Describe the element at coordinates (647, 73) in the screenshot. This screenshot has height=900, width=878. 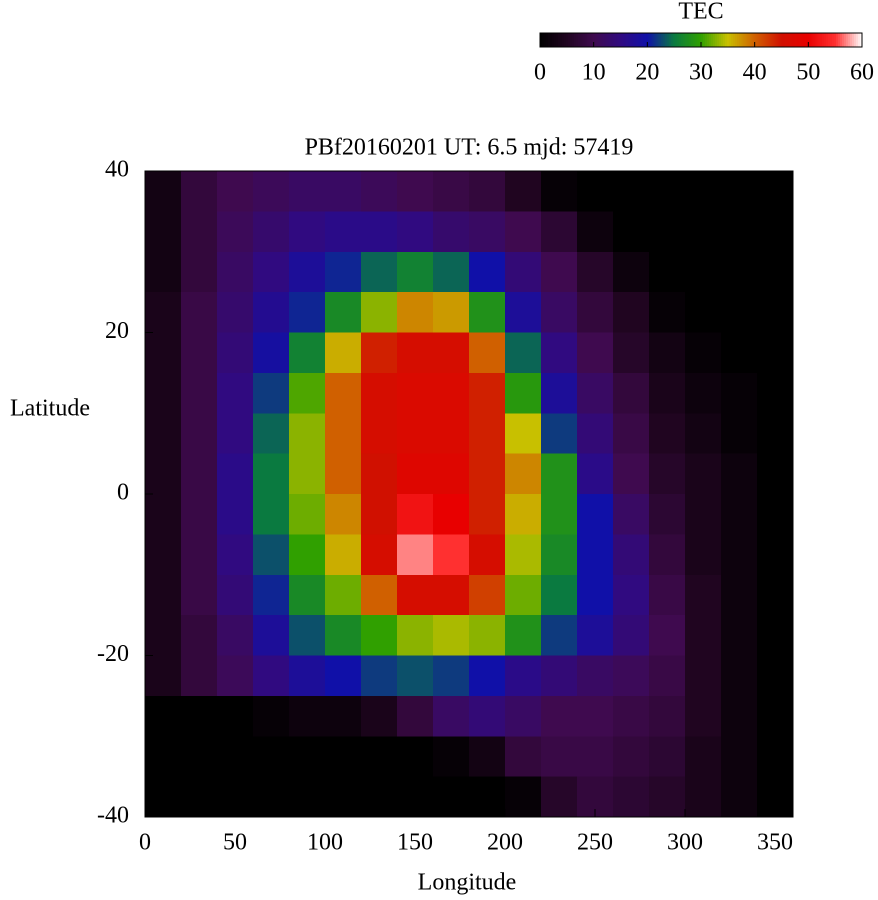
I see `colorbar-tick-label: 20` at that location.